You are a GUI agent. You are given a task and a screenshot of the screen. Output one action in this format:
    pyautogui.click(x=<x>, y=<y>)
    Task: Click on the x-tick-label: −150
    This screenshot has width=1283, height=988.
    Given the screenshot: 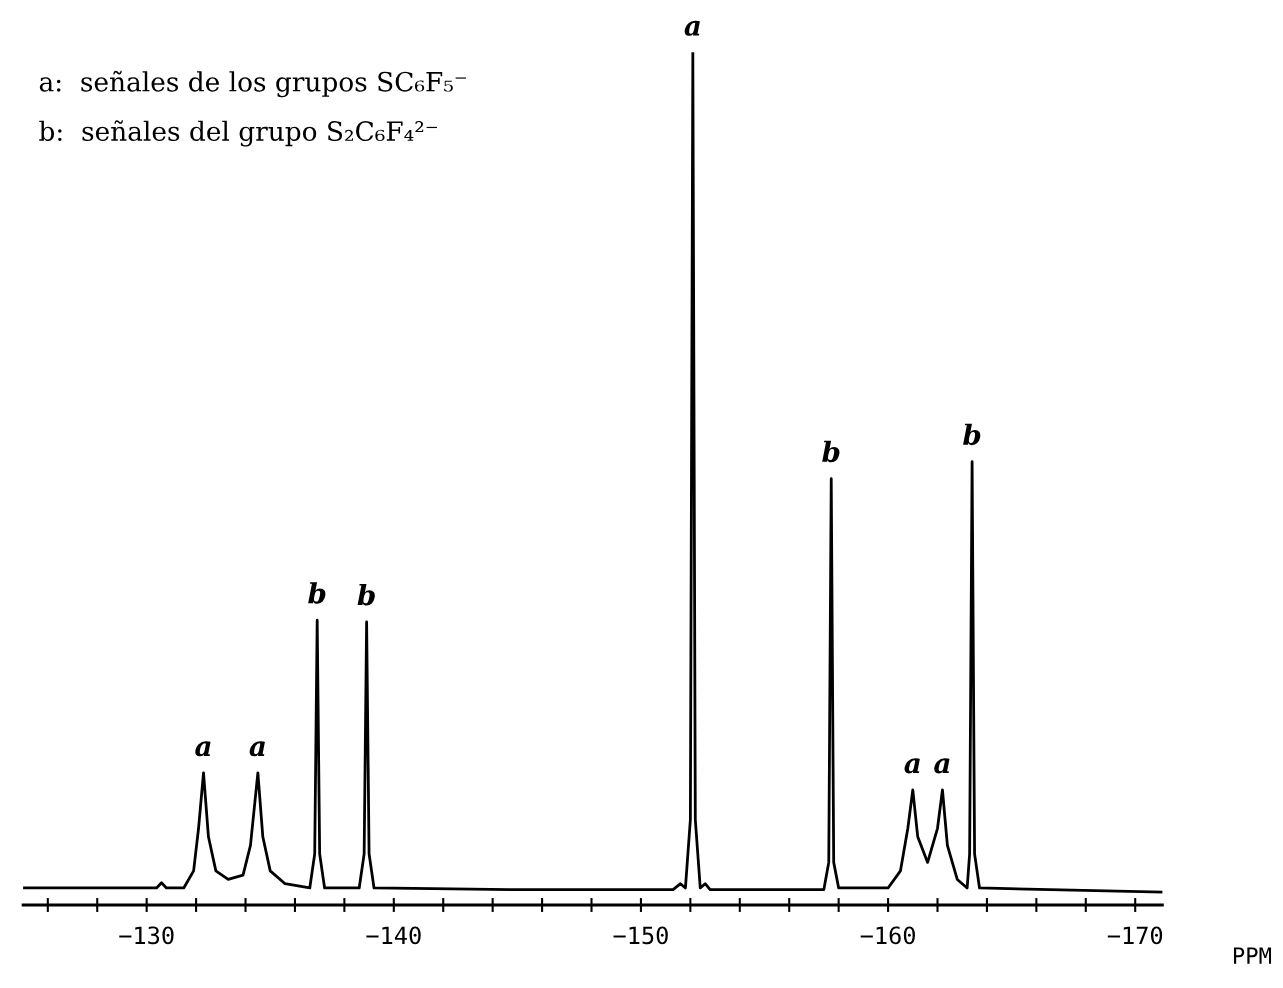 What is the action you would take?
    pyautogui.click(x=640, y=935)
    